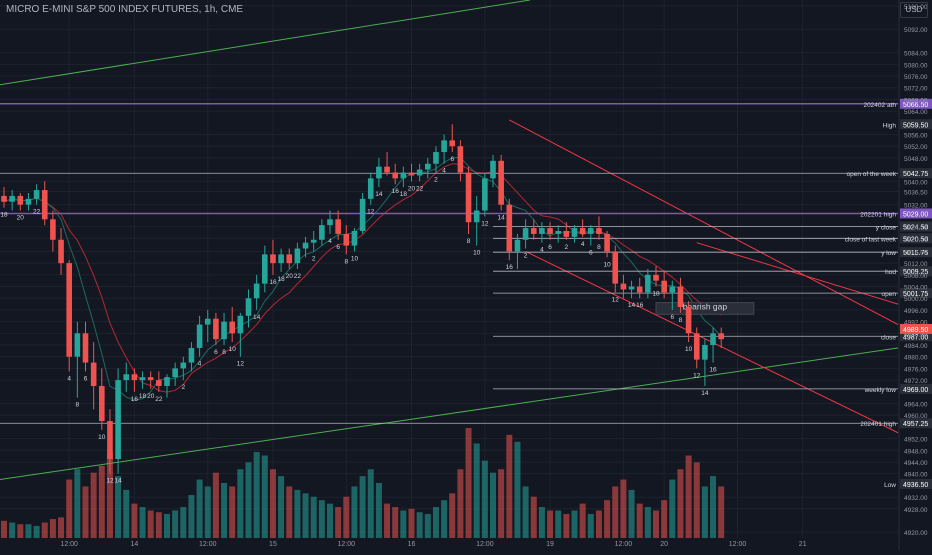 Image resolution: width=932 pixels, height=555 pixels. What do you see at coordinates (886, 228) in the screenshot?
I see `level-name: y close` at bounding box center [886, 228].